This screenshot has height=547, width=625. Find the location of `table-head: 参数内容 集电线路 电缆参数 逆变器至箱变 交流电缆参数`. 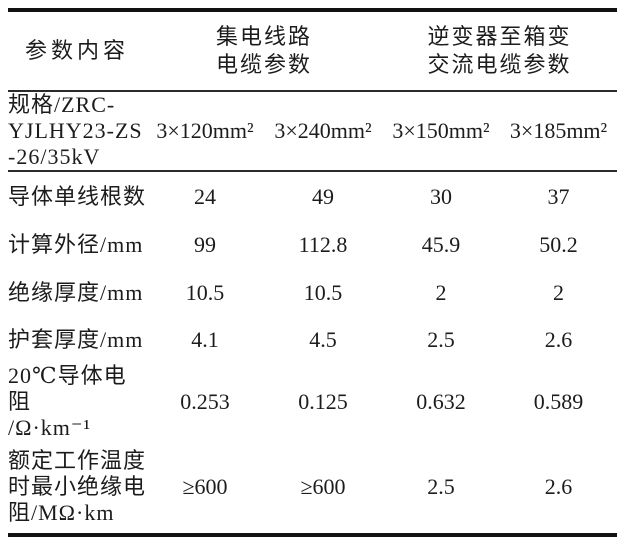

table-head: 参数内容 集电线路 电缆参数 逆变器至箱变 交流电缆参数 is located at coordinates (313, 51).